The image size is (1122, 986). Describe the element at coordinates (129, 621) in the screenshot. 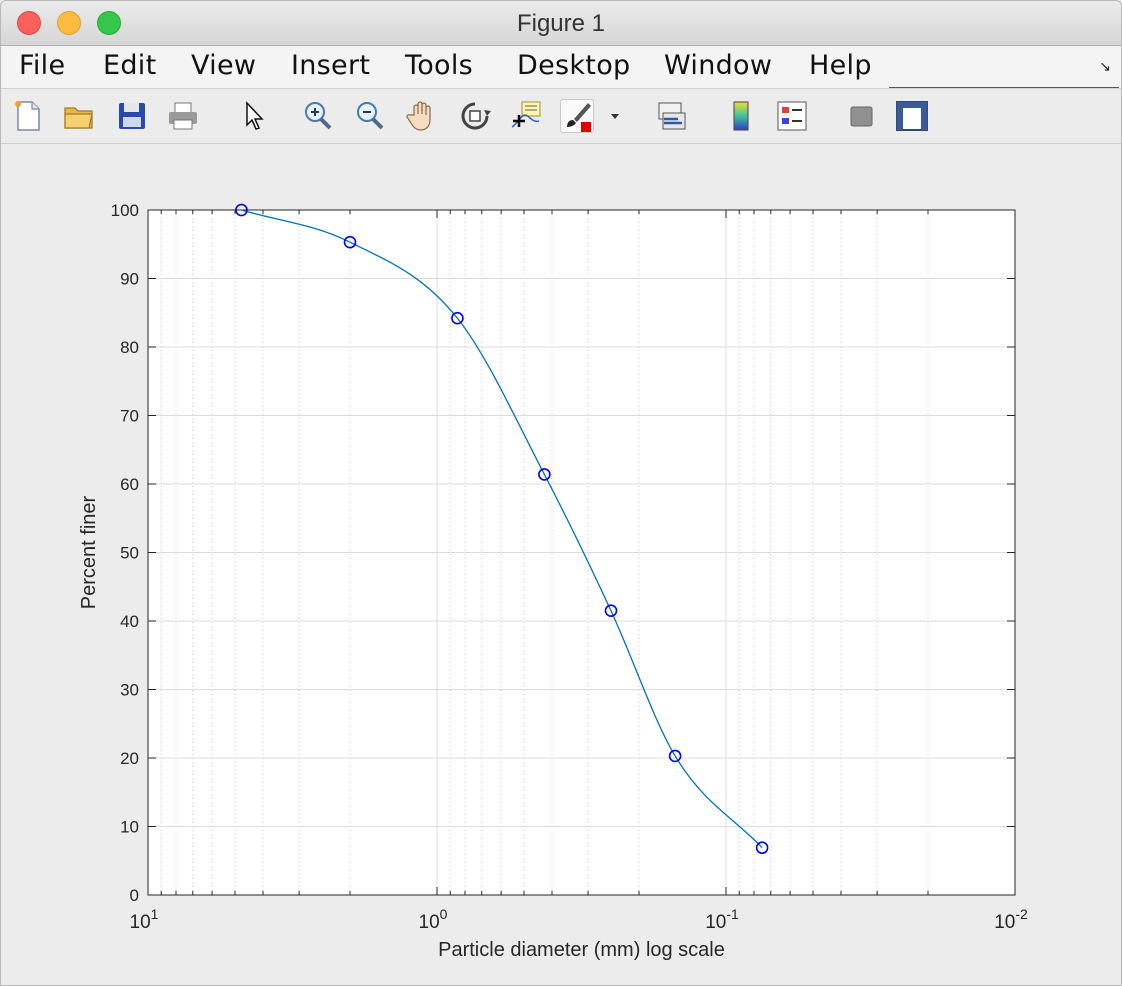

I see `y-tick-label: 40` at that location.